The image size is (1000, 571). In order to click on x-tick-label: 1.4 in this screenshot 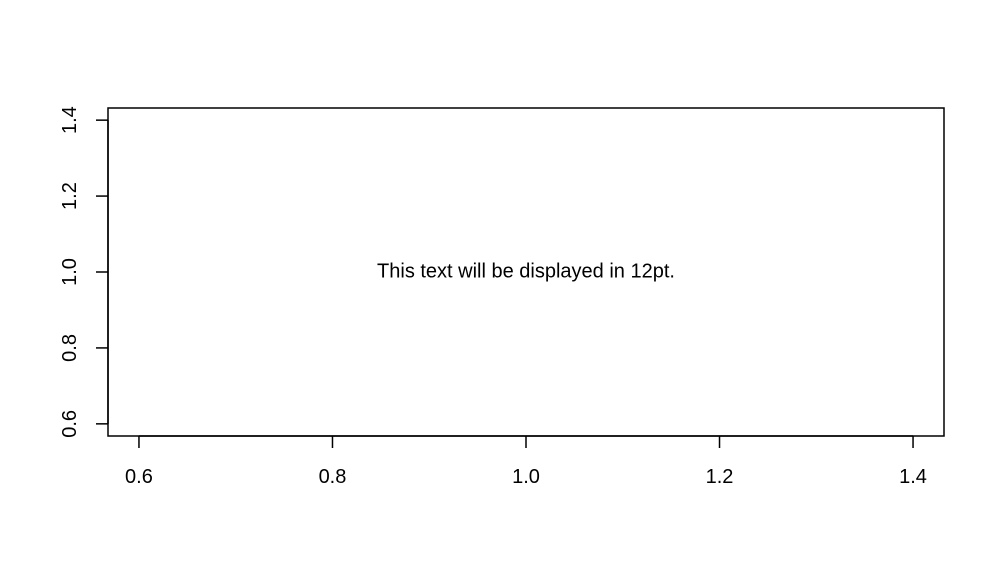, I will do `click(913, 477)`.